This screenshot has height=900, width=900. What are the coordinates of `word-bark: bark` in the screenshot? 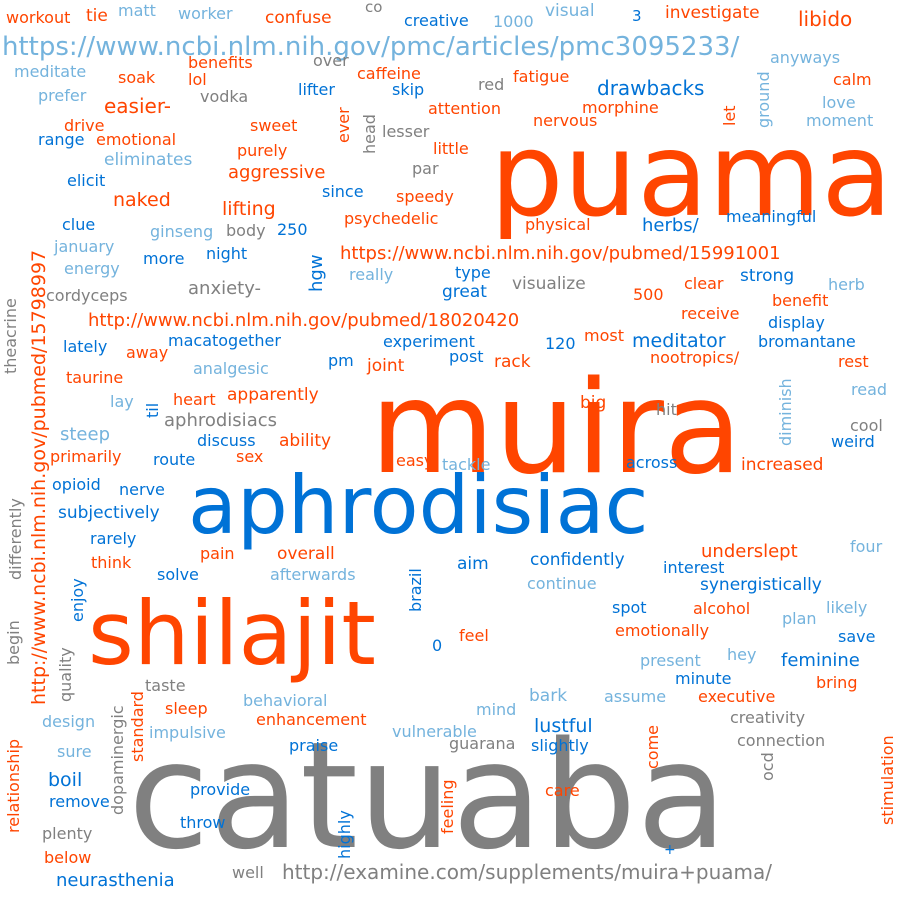 It's located at (548, 696).